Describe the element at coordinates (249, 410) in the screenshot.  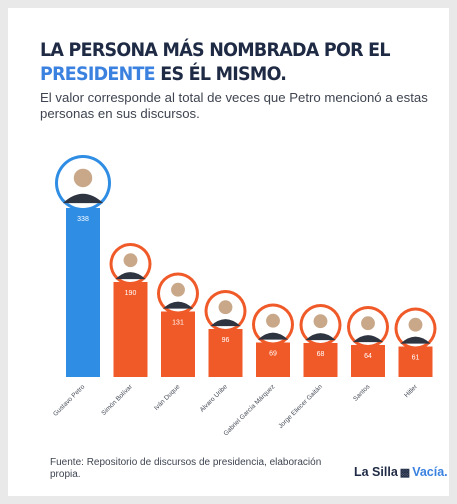
I see `category-label: Gabriel García Márquez` at that location.